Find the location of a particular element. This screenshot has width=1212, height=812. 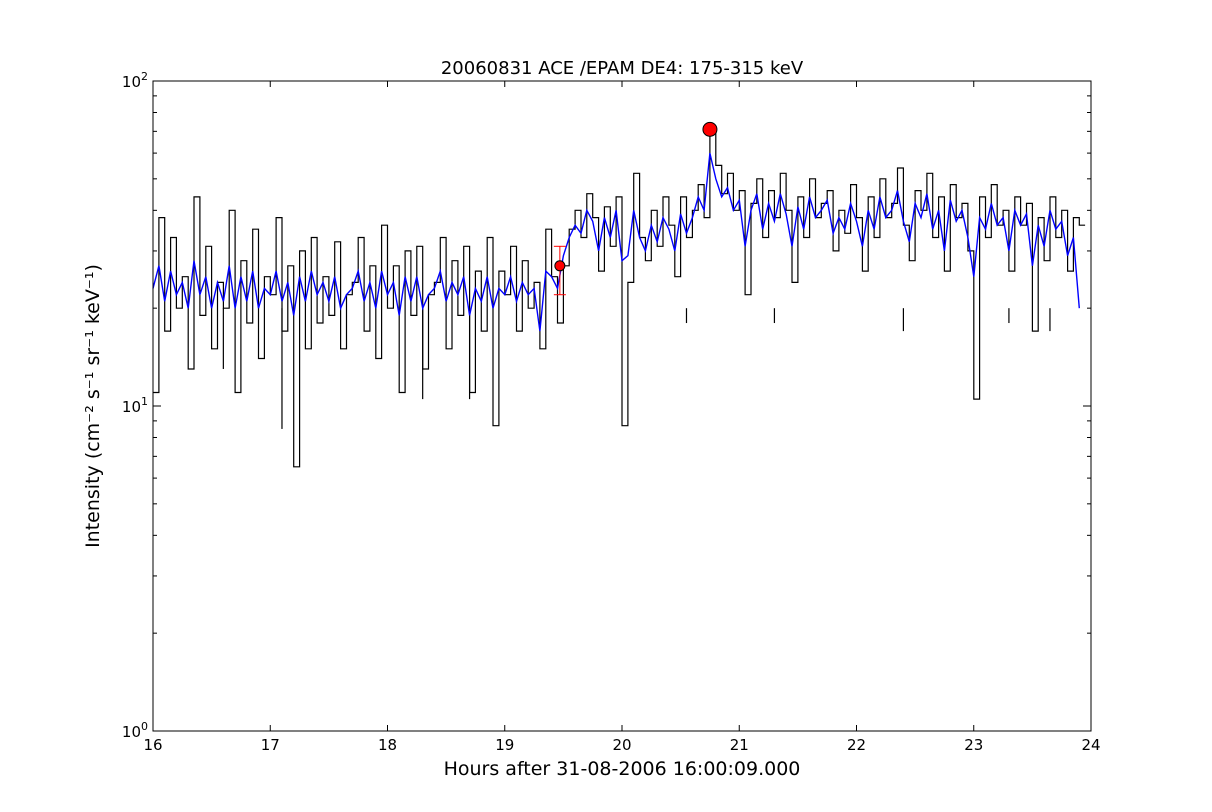

x-tick-label-4: 20 is located at coordinates (621, 745).